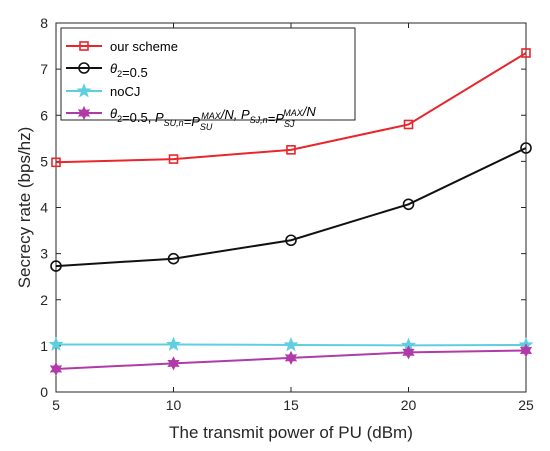  Describe the element at coordinates (125, 91) in the screenshot. I see `legend-label: noCJ` at that location.